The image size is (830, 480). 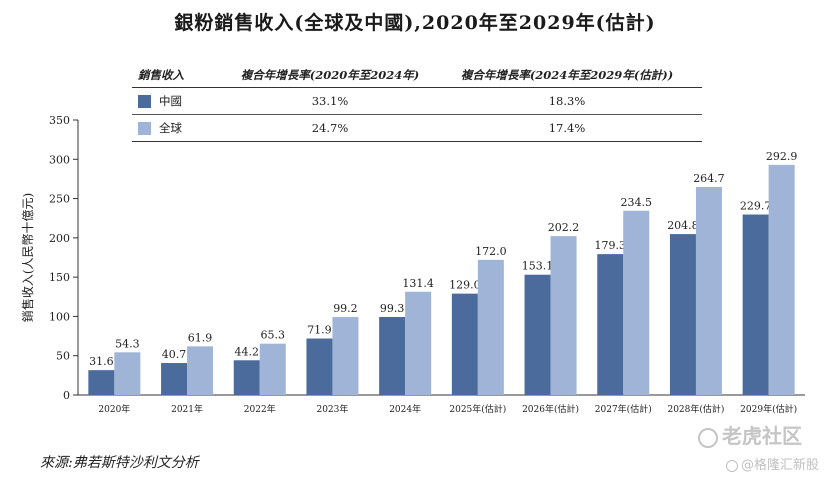 What do you see at coordinates (550, 409) in the screenshot?
I see `x-tick-label: 2026年(估計)` at bounding box center [550, 409].